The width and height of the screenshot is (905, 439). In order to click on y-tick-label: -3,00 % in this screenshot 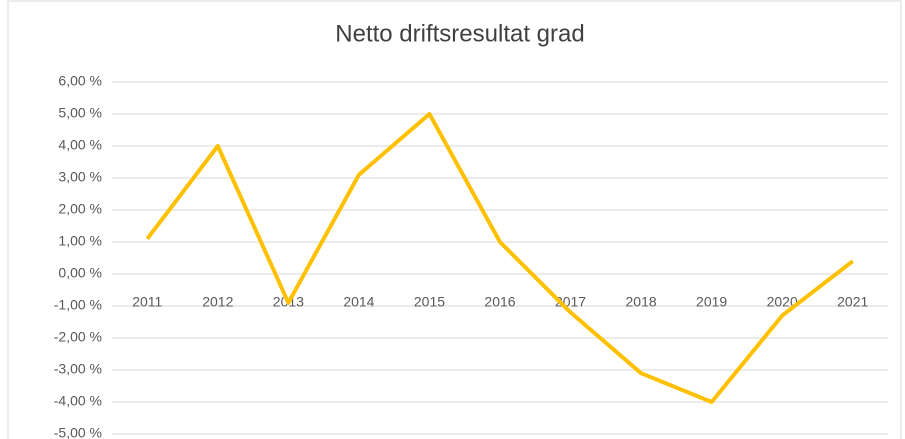, I will do `click(78, 369)`.